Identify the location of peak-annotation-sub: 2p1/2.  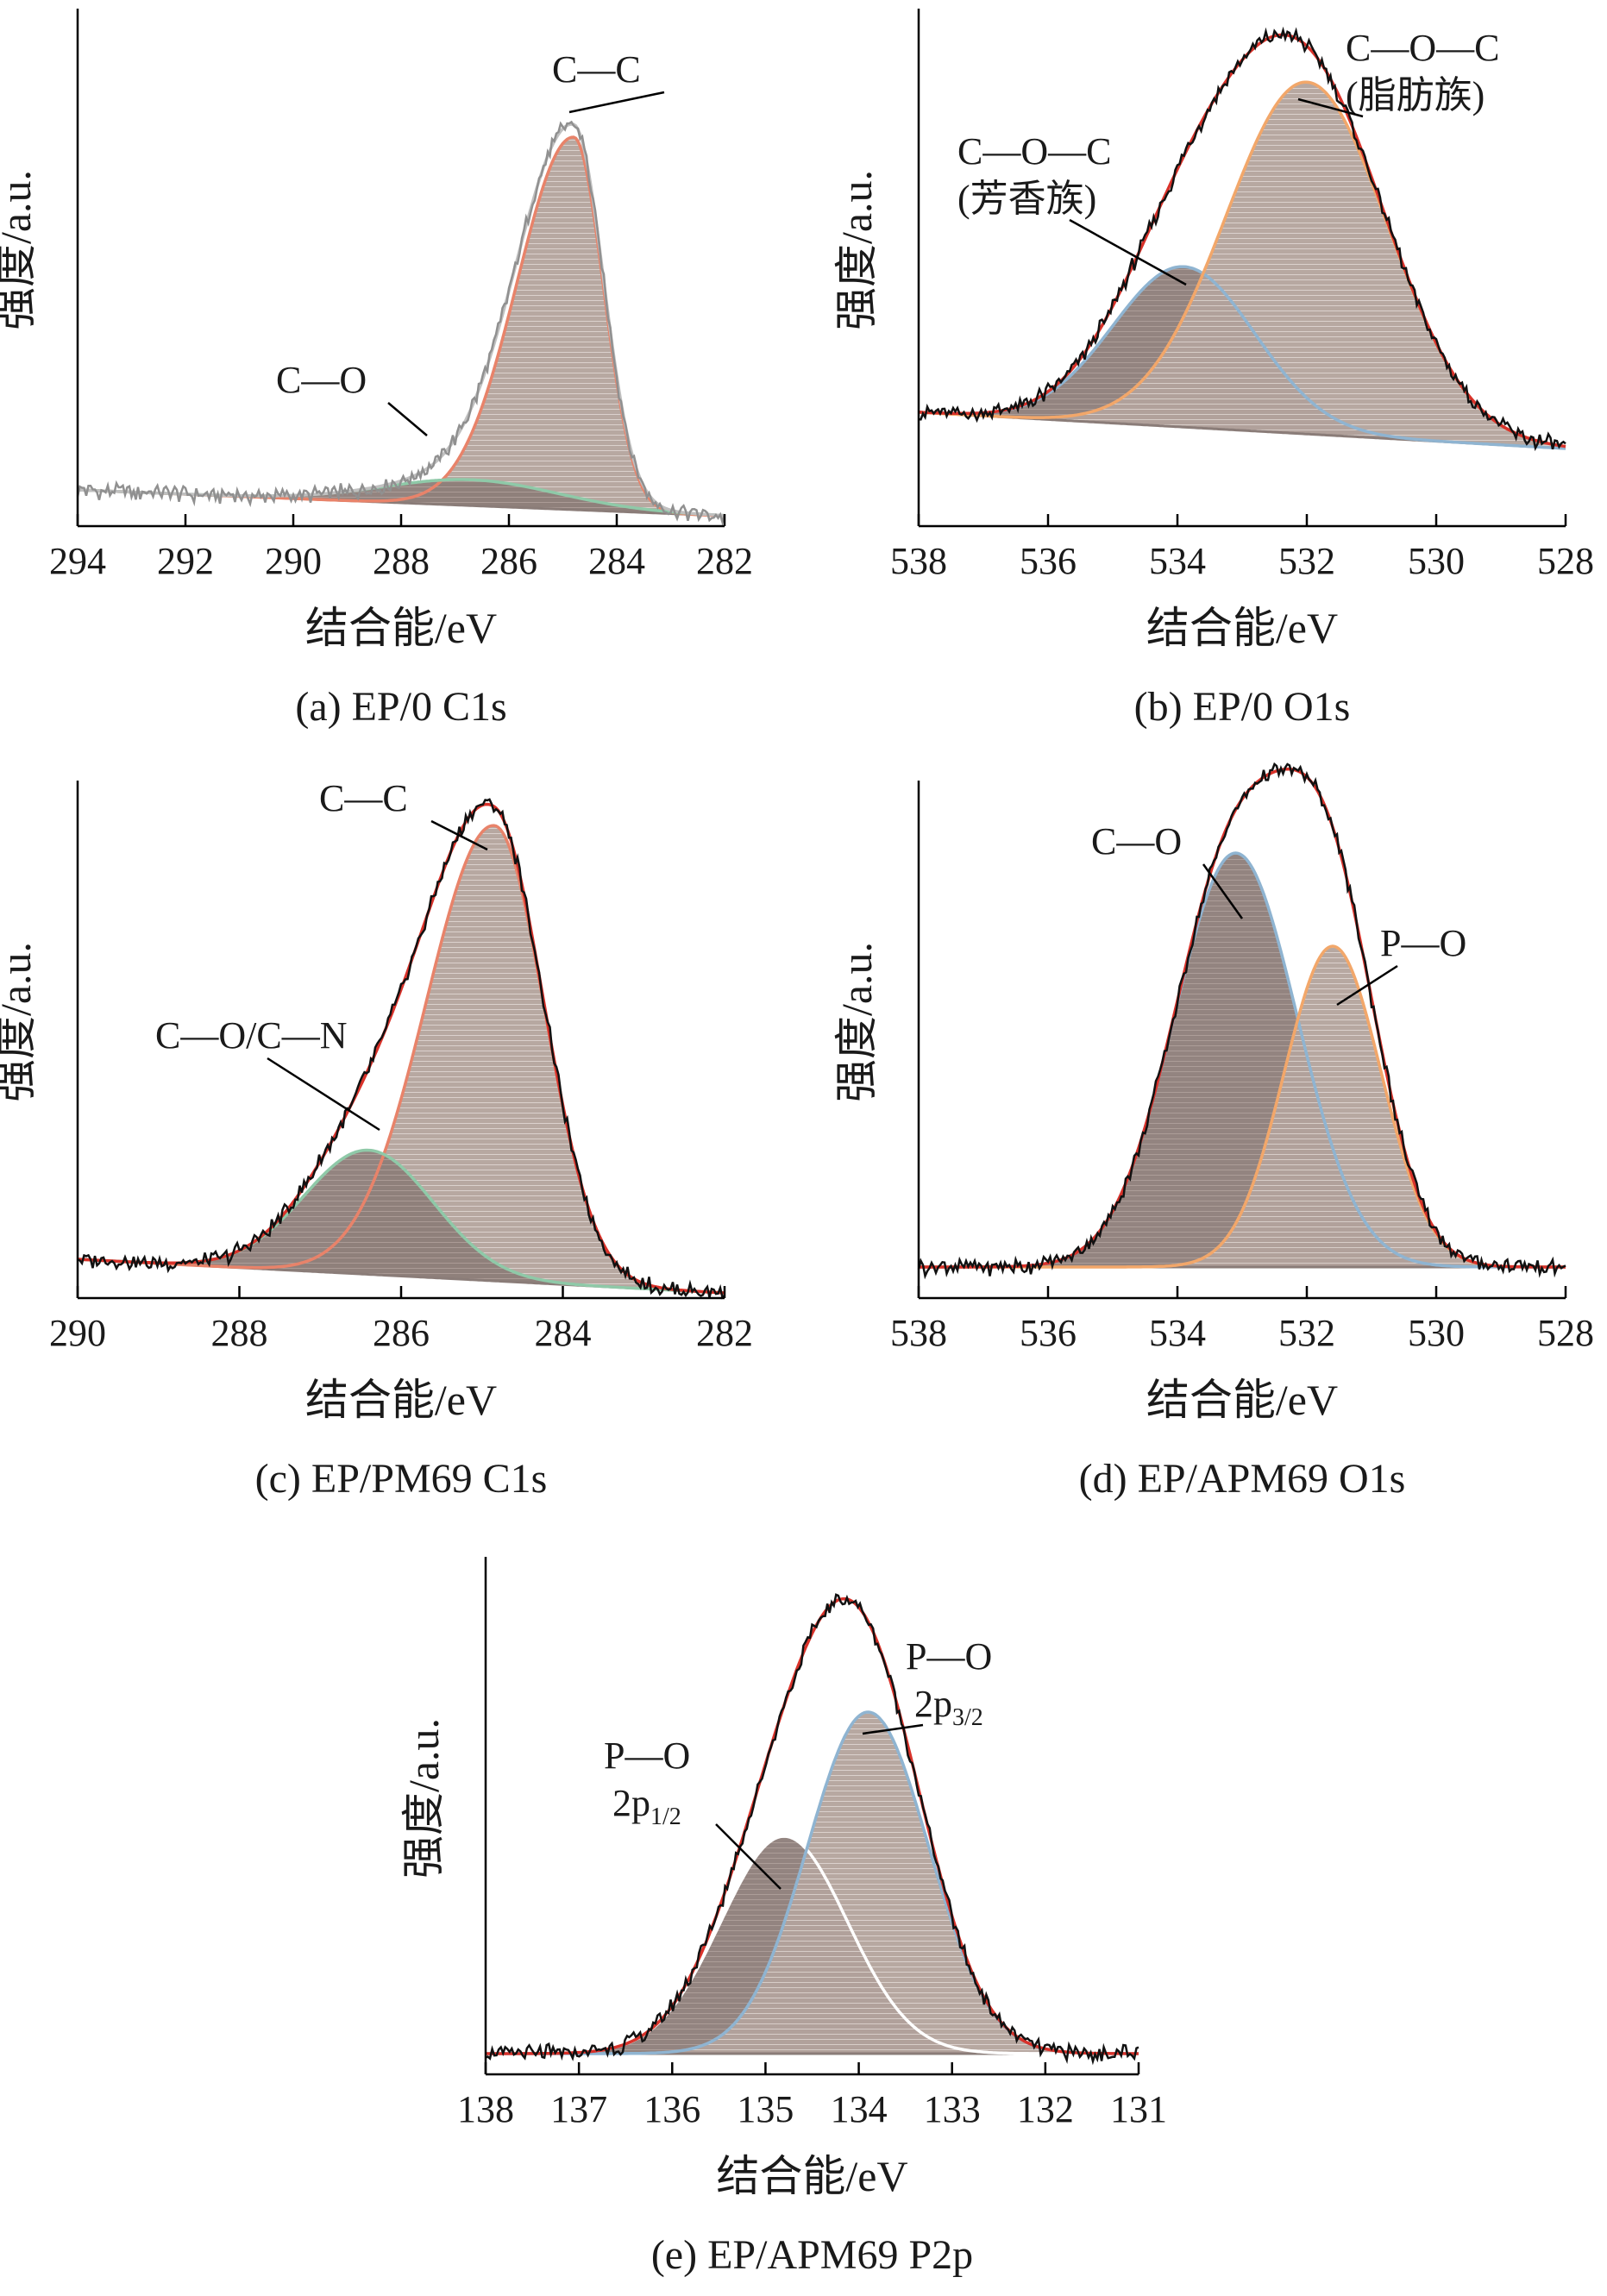
(647, 1806).